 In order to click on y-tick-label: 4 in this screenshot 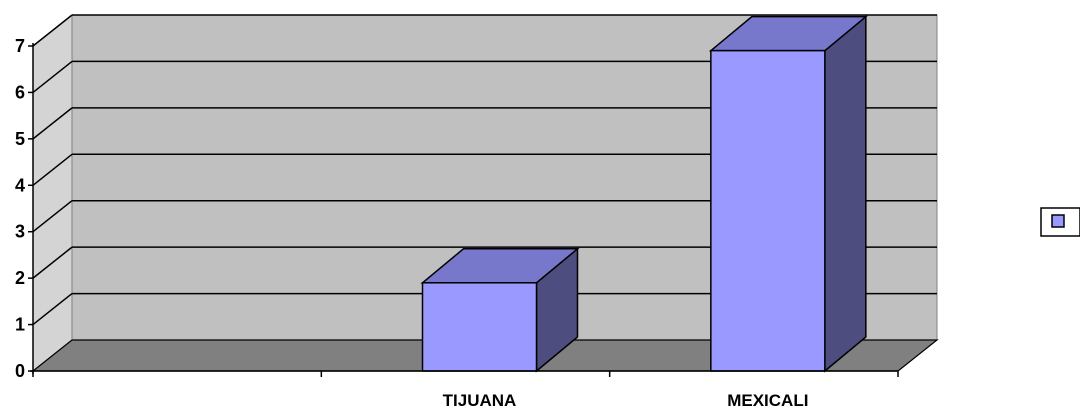, I will do `click(20, 185)`.